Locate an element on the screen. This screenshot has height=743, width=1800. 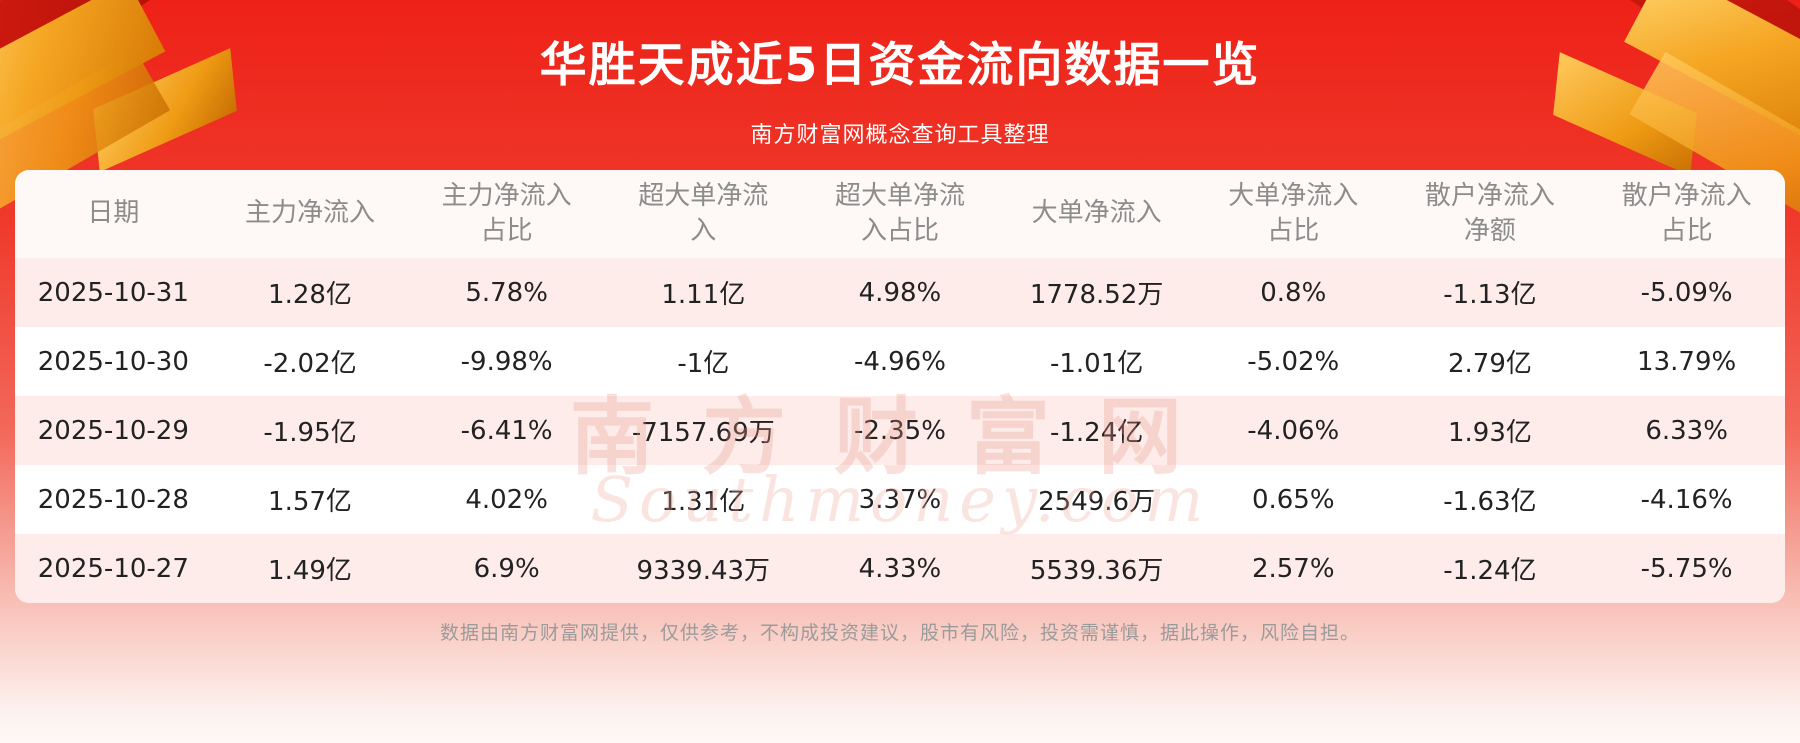
value-cell: -1.13亿 is located at coordinates (1490, 292).